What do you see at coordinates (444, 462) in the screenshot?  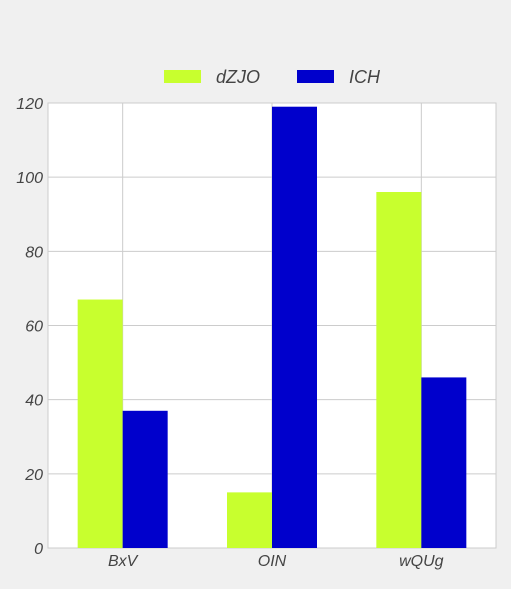 I see `bar-ICH-wQUg` at bounding box center [444, 462].